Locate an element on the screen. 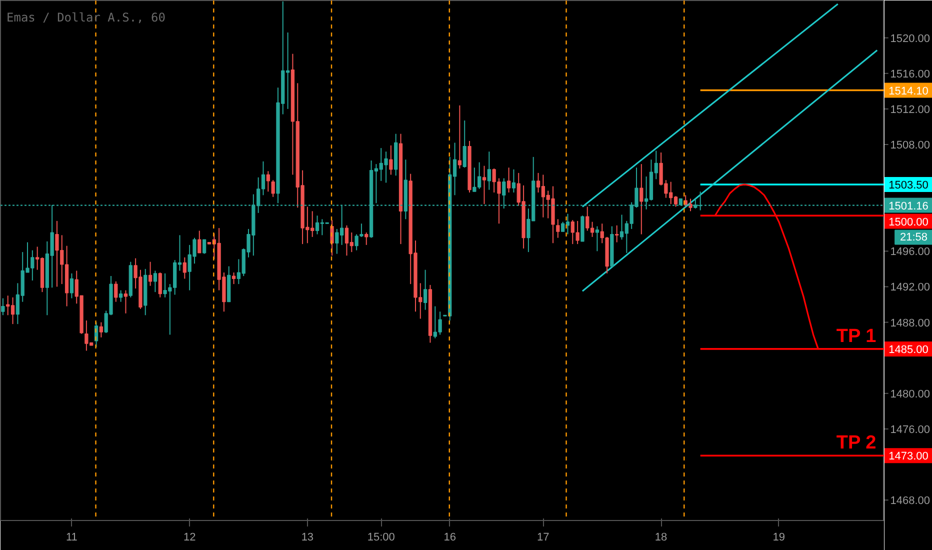  ref-line-label: 1503.50 is located at coordinates (908, 186).